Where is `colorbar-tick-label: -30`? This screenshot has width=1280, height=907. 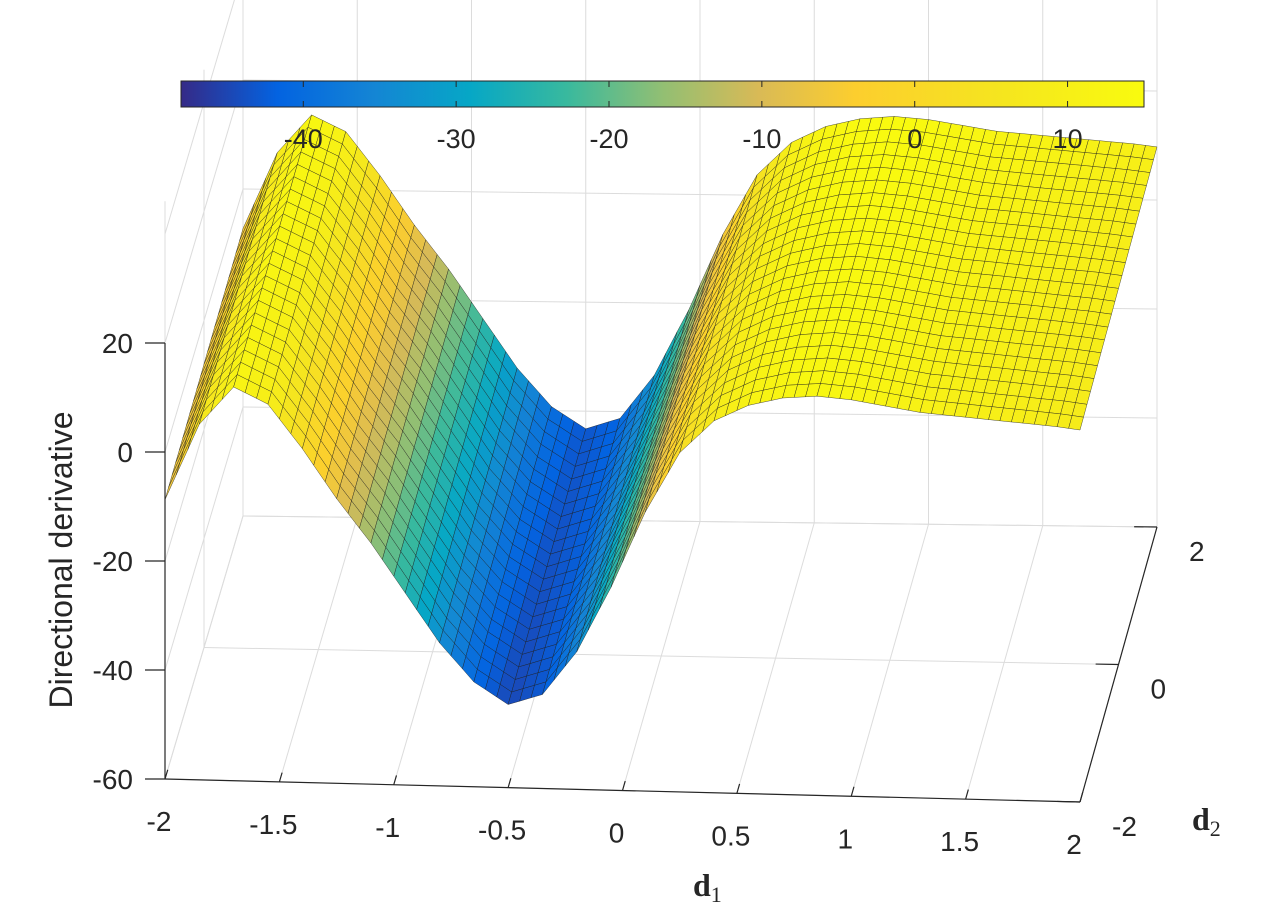
colorbar-tick-label: -30 is located at coordinates (456, 139).